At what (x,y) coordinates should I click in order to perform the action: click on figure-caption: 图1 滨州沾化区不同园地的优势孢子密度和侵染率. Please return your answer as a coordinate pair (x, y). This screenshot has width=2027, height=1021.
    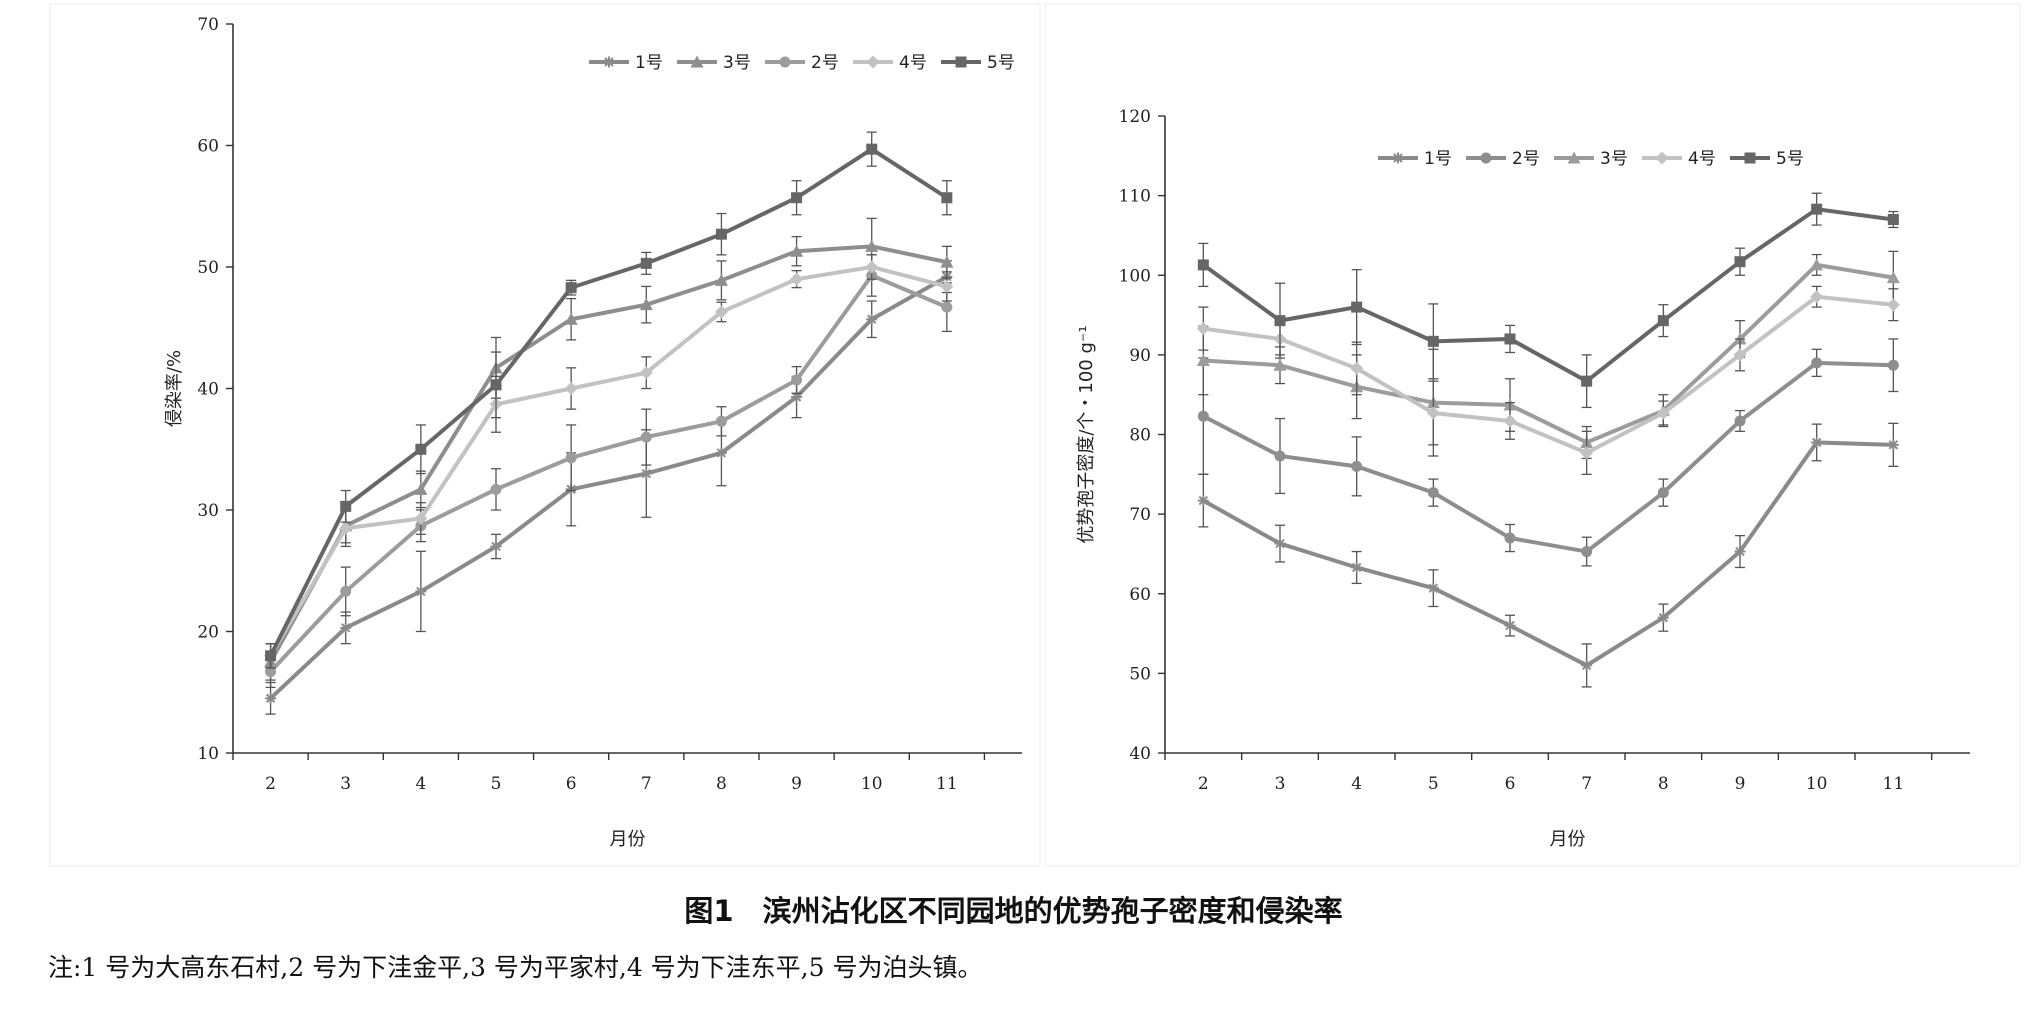
    Looking at the image, I should click on (1013, 911).